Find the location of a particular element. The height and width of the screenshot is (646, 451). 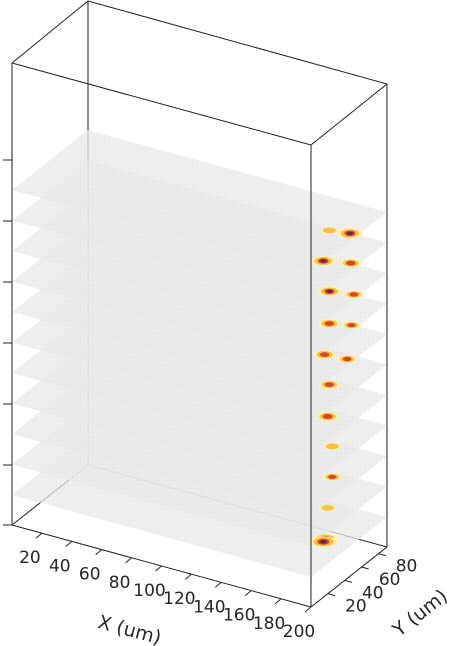

x-tick-label: 160 is located at coordinates (239, 616).